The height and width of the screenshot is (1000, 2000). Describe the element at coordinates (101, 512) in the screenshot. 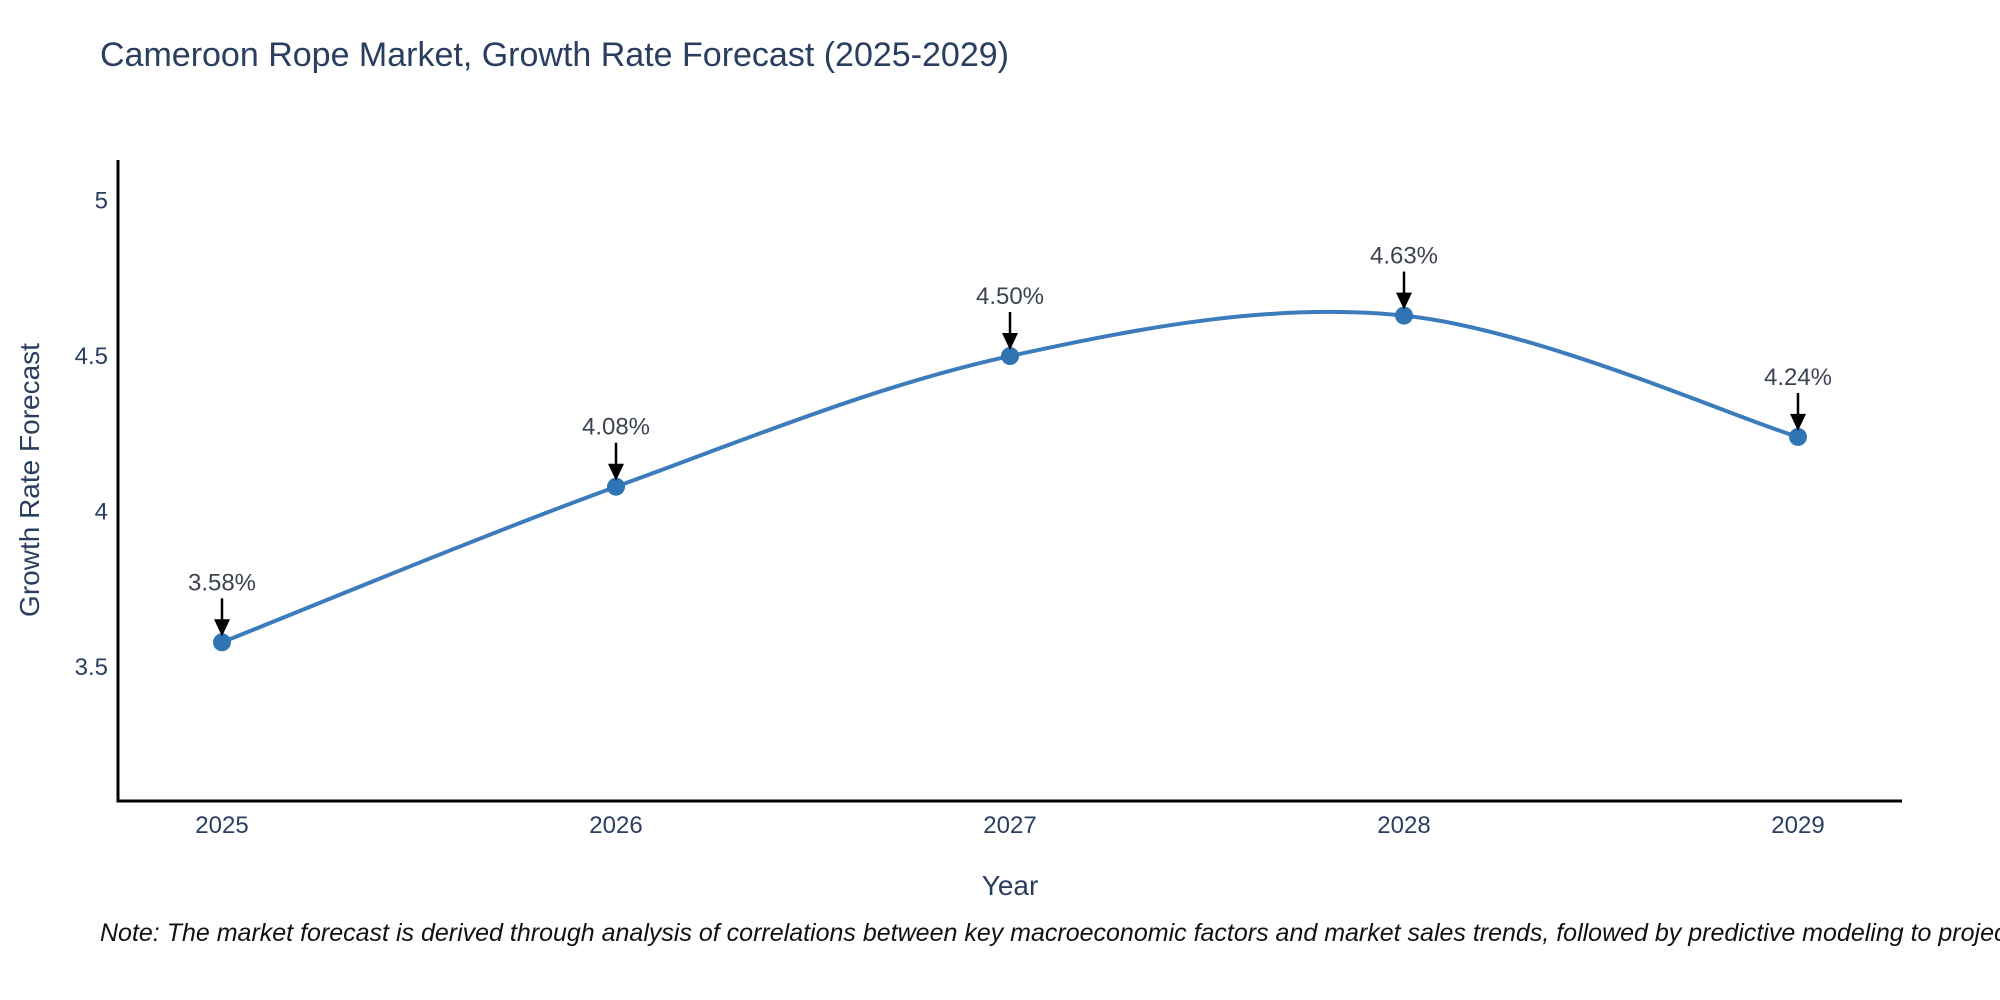

I see `y-tick-label: 4` at that location.